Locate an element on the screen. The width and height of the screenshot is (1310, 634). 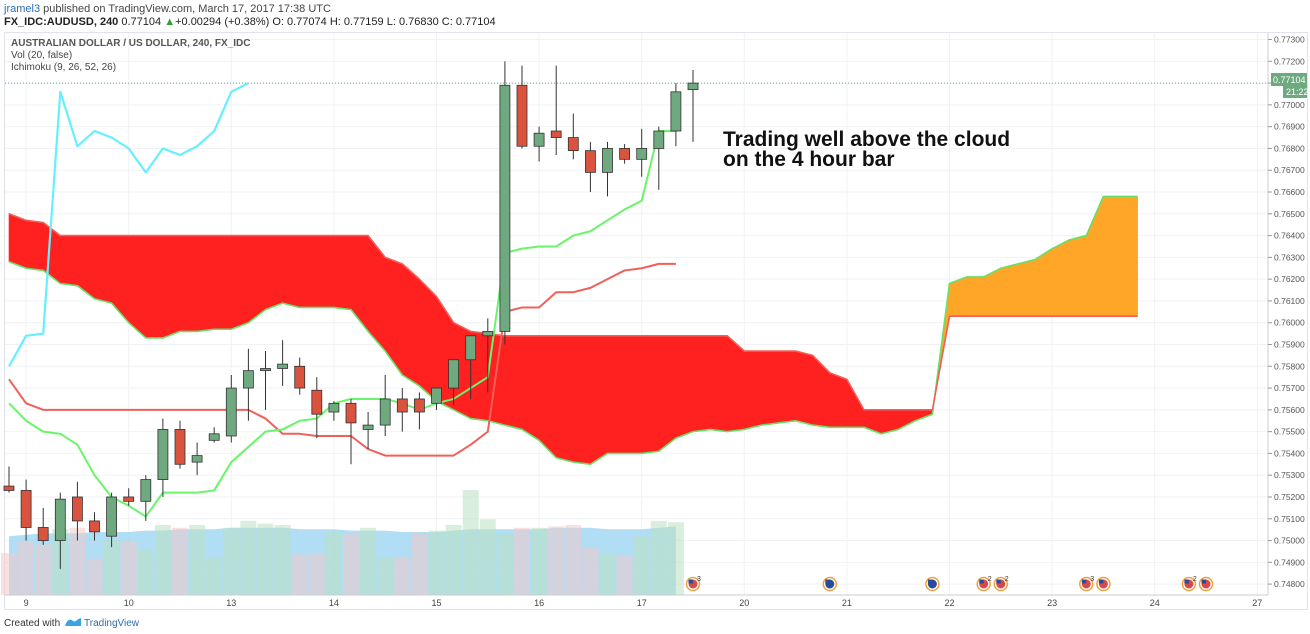
legend-ichimoku: Ichimoku (9, 26, 52, 26) is located at coordinates (64, 67).